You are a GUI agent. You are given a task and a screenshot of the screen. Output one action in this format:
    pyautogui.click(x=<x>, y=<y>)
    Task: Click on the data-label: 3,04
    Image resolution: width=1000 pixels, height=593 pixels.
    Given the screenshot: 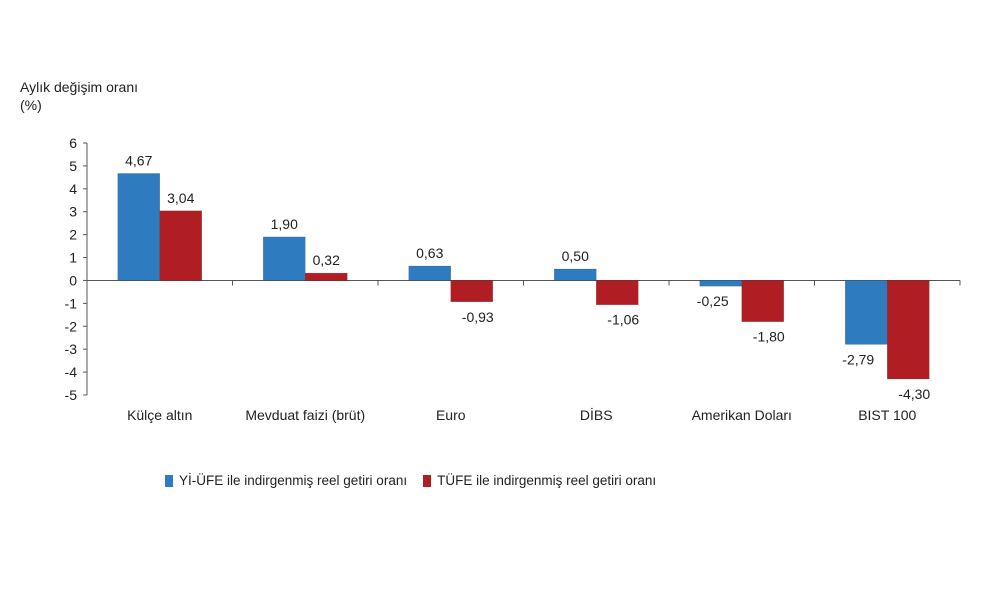 What is the action you would take?
    pyautogui.click(x=180, y=198)
    